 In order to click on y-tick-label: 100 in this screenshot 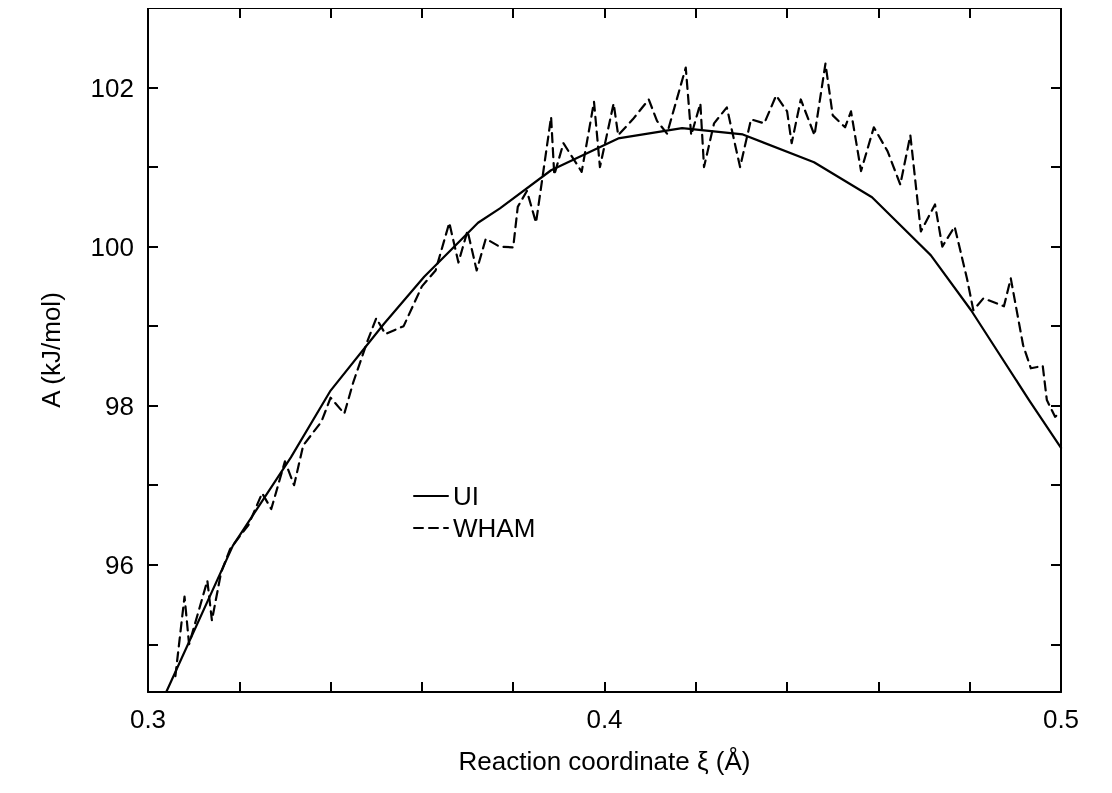, I will do `click(112, 246)`.